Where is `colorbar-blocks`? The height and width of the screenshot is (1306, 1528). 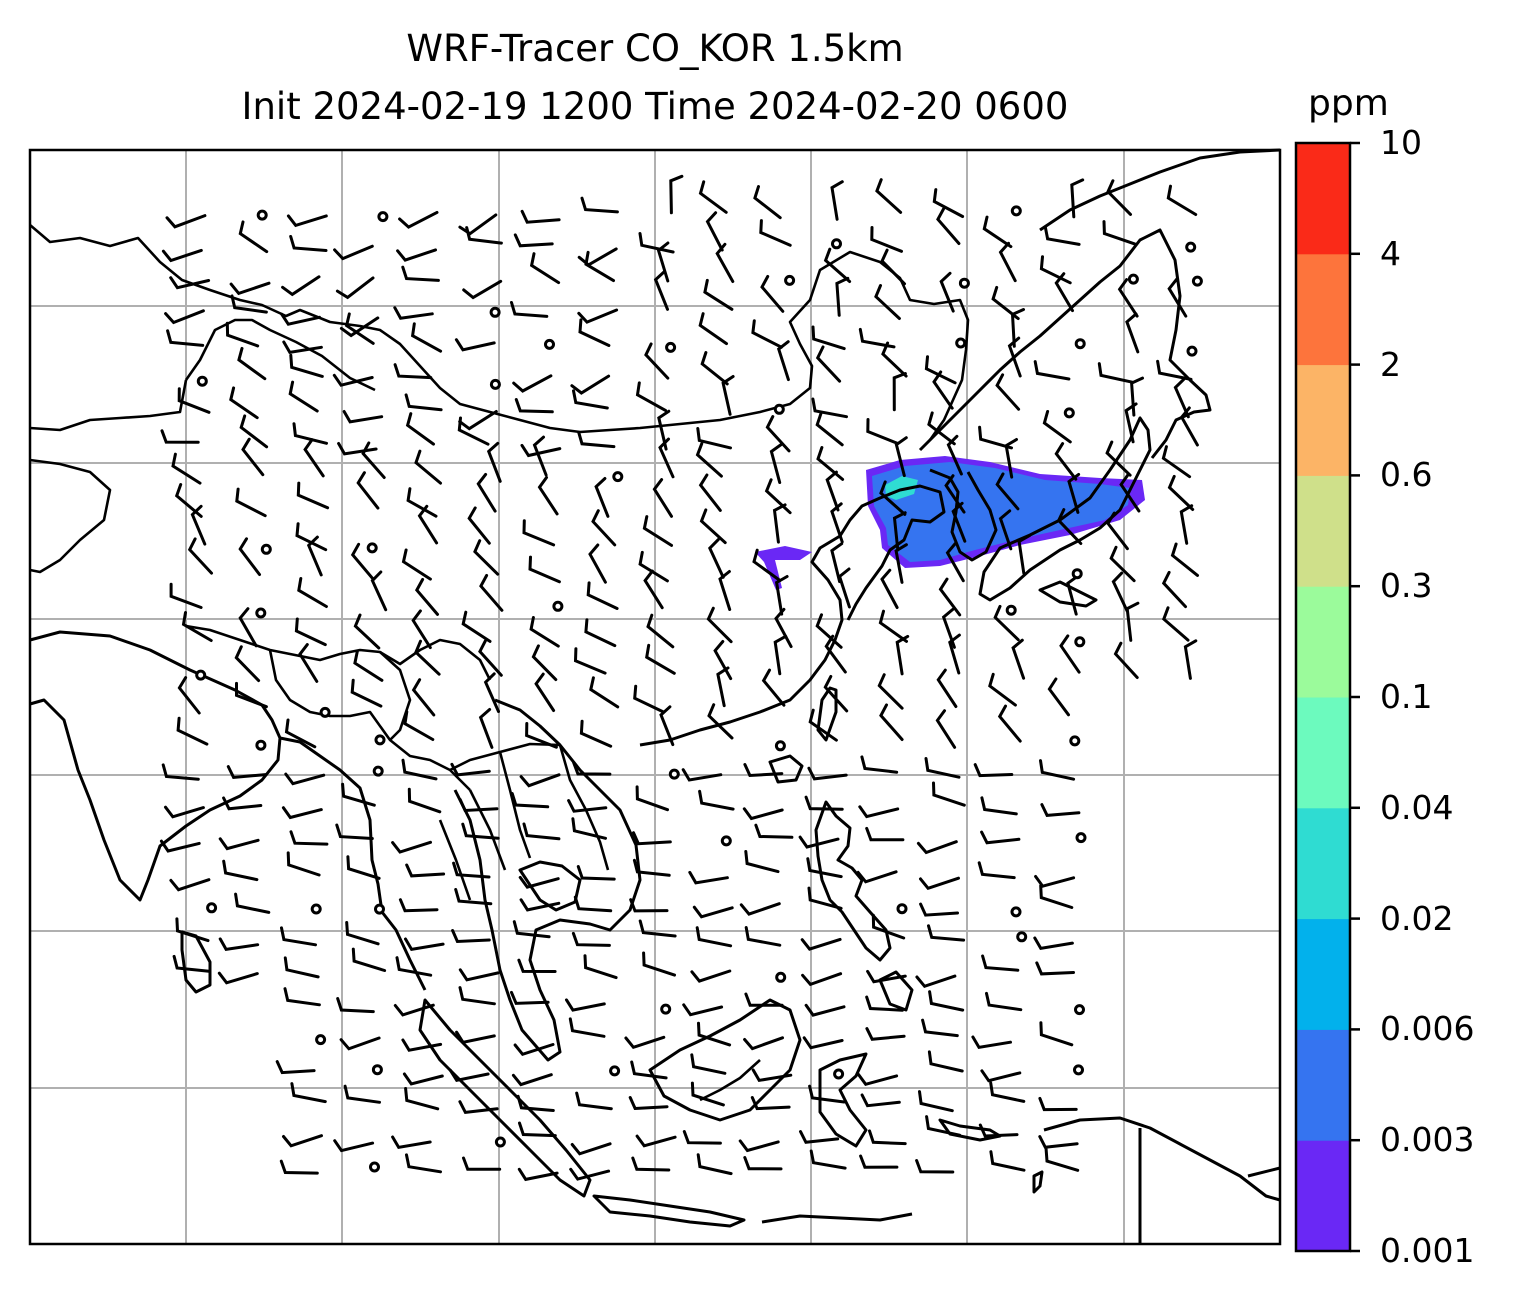
colorbar-blocks is located at coordinates (1323, 697).